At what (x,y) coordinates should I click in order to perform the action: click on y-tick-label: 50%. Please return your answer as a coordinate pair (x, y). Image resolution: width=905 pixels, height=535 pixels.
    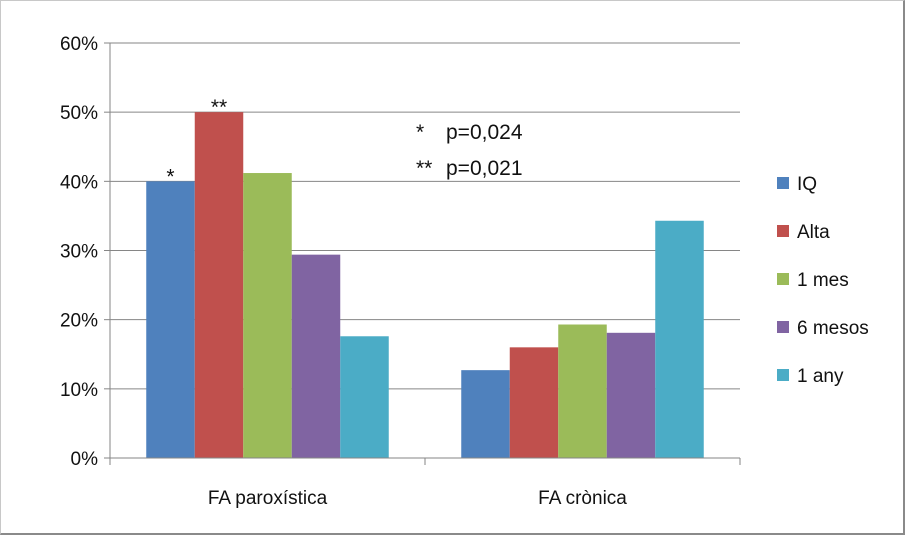
    Looking at the image, I should click on (79, 113).